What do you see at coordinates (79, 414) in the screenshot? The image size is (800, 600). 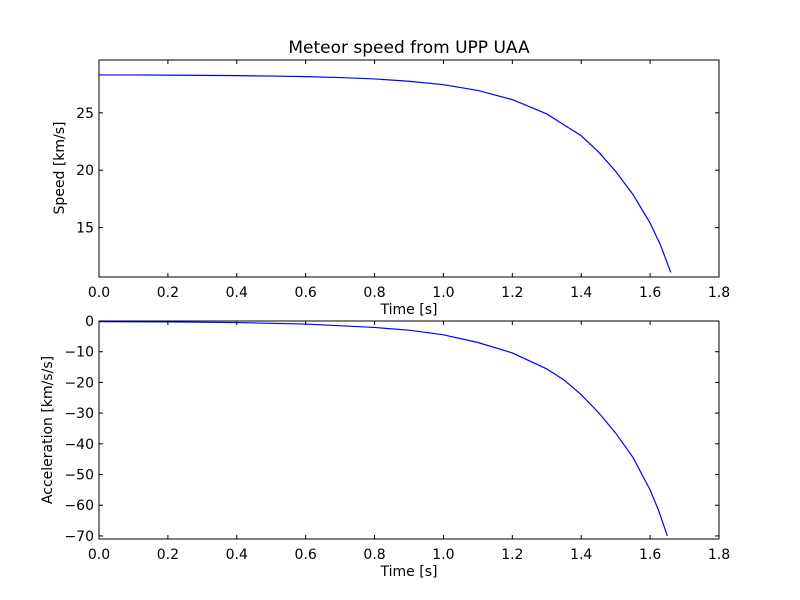 I see `acceleration-y-tick-label: −30` at bounding box center [79, 414].